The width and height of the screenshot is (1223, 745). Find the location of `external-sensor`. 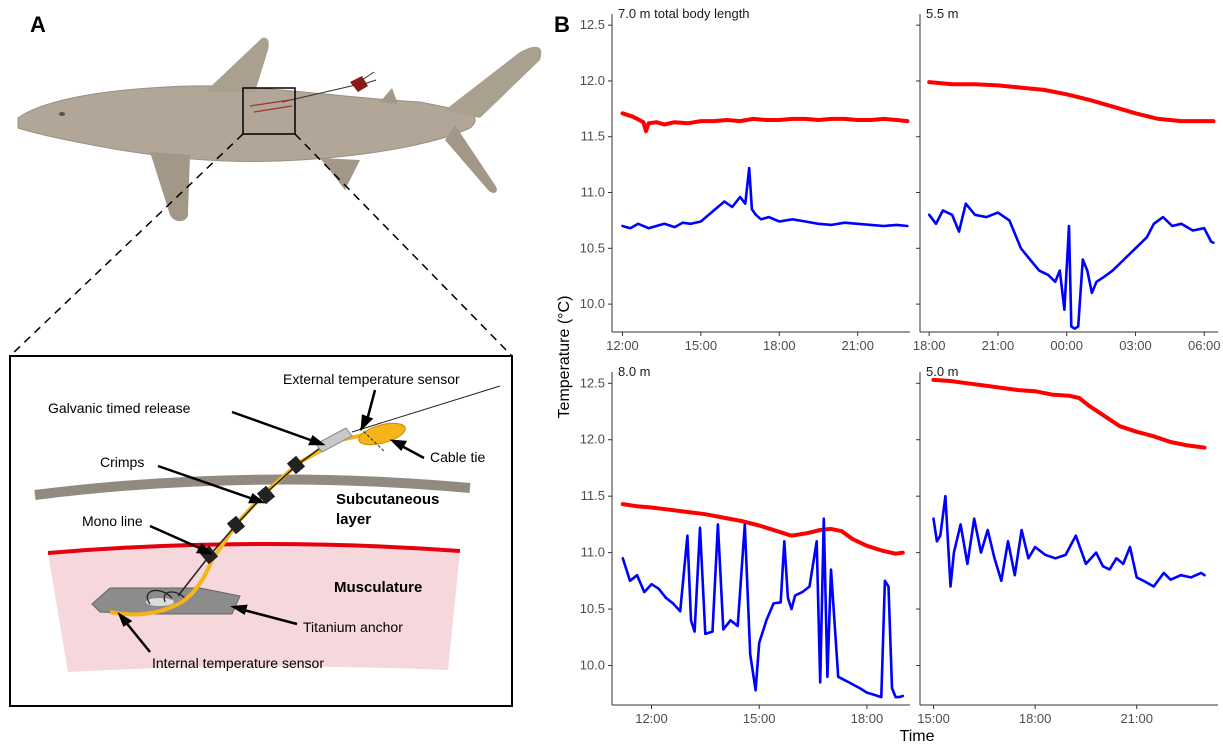

external-sensor is located at coordinates (382, 434).